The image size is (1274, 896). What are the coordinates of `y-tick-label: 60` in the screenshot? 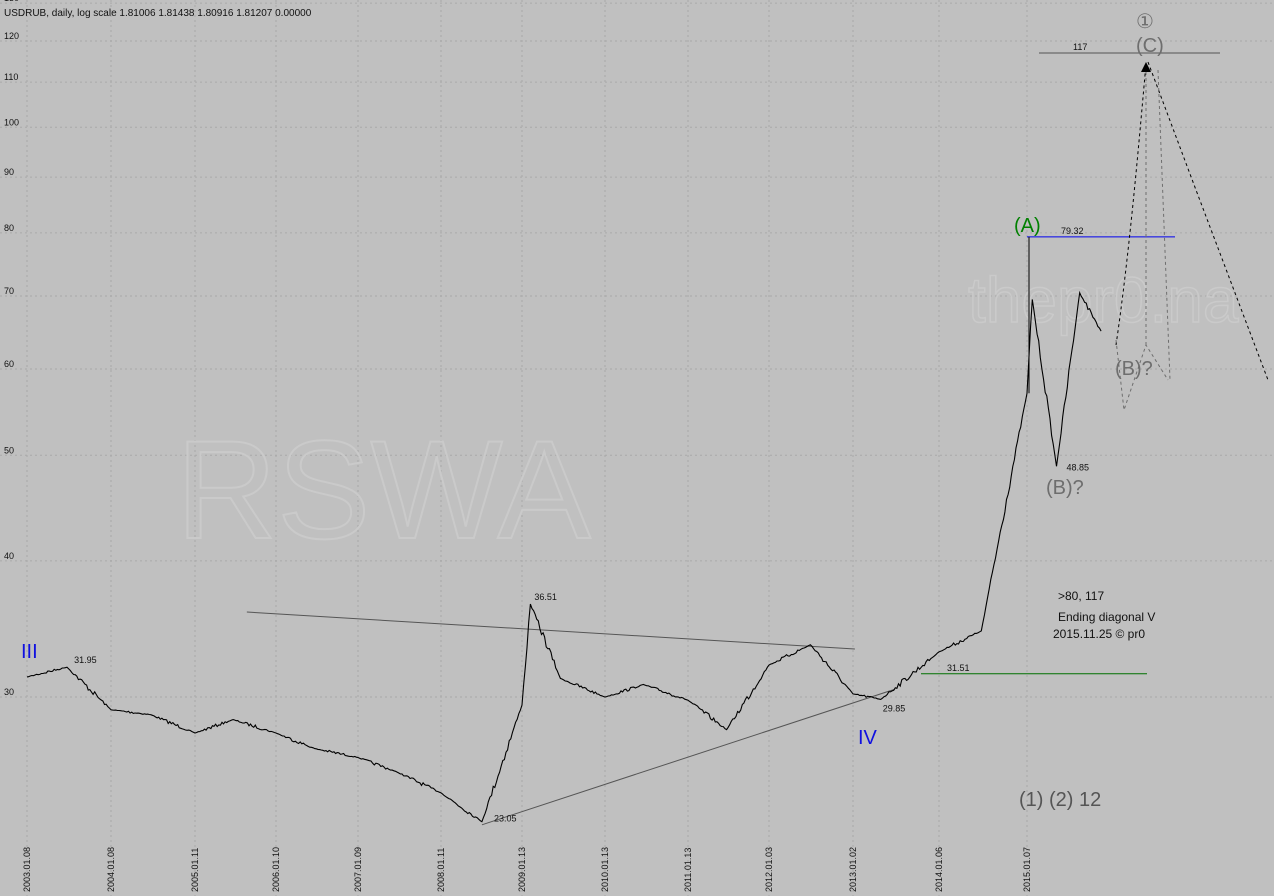 It's located at (9, 364).